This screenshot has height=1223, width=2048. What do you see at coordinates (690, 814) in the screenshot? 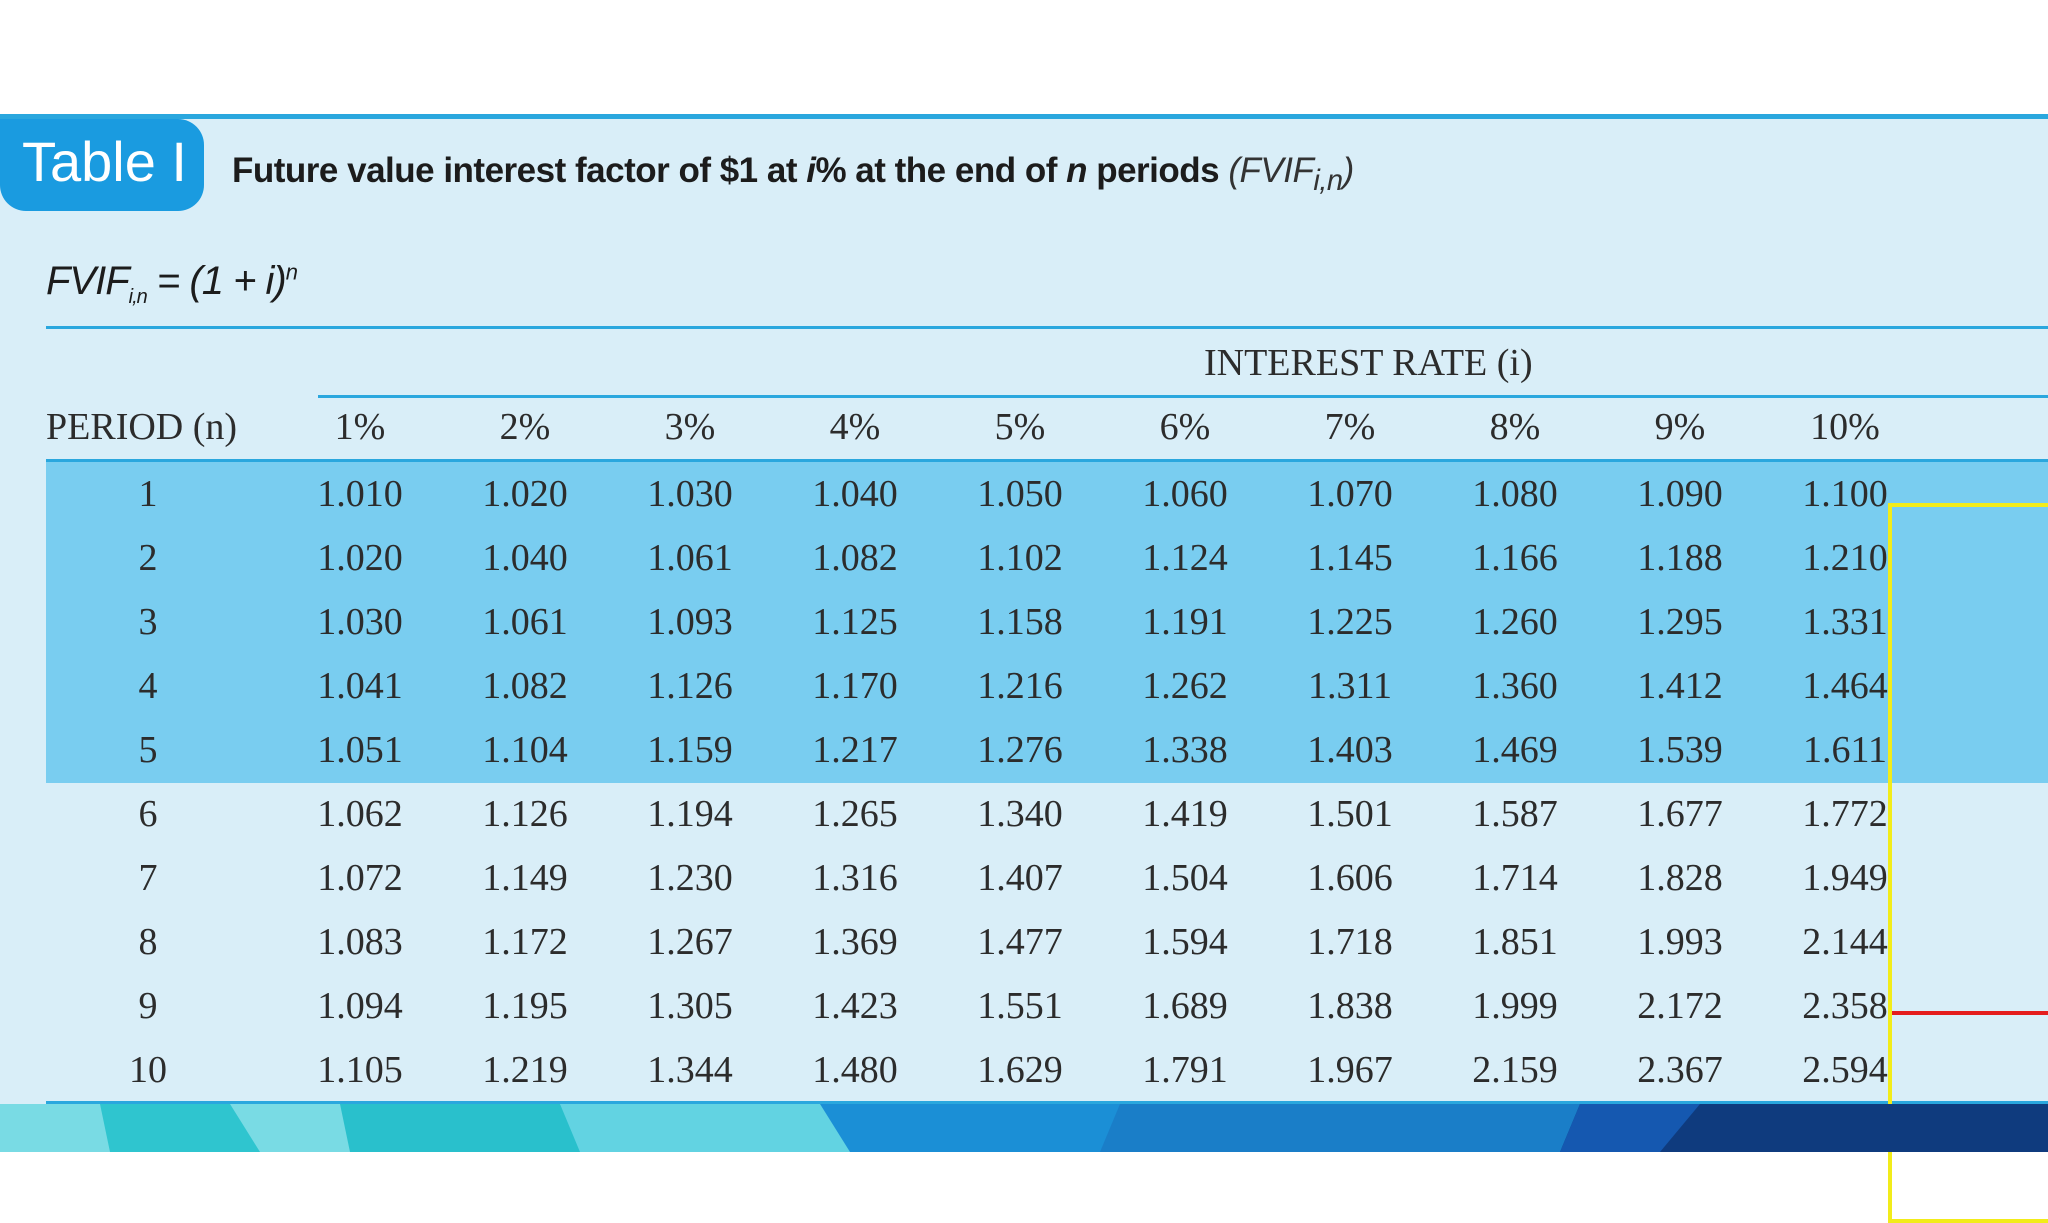
I see `factor-cell: 1.194` at bounding box center [690, 814].